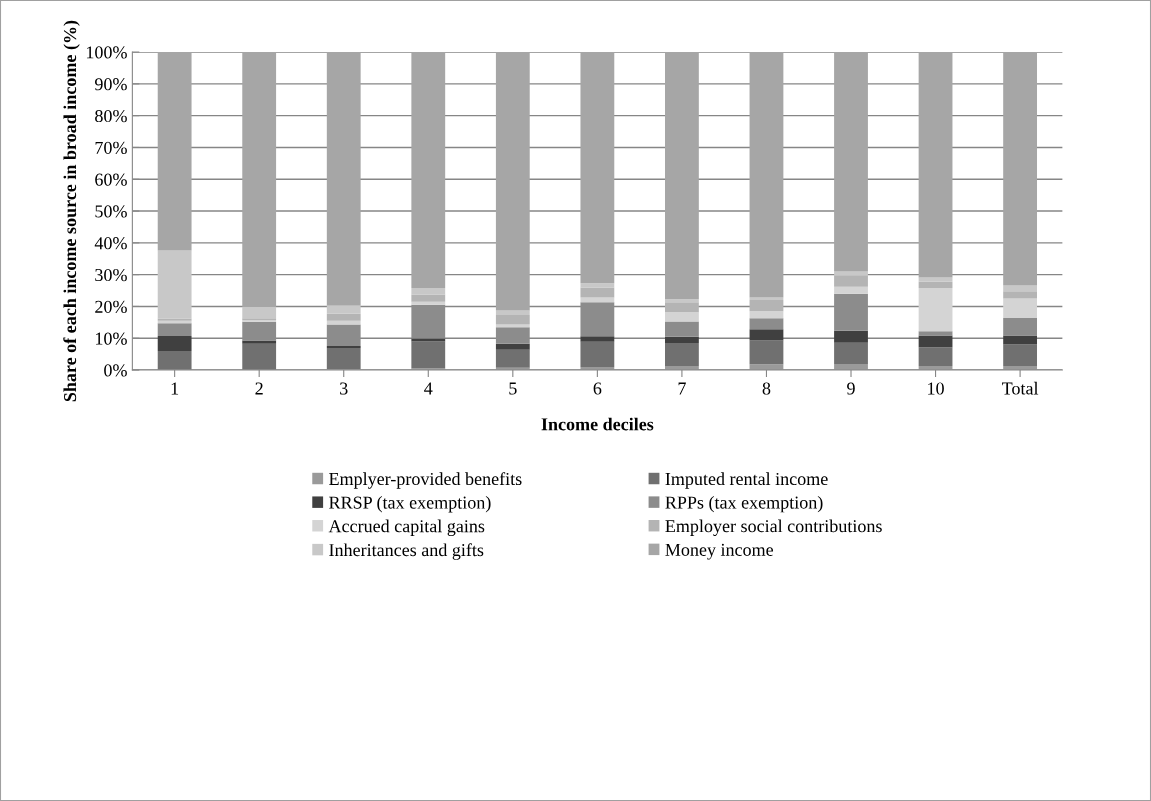 Image resolution: width=1151 pixels, height=801 pixels. I want to click on y-tick-label: 20%, so click(111, 306).